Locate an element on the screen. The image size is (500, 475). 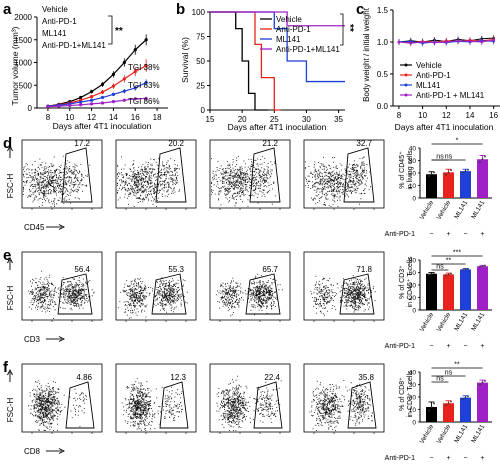
b-ytick-label: 25 is located at coordinates (200, 86).